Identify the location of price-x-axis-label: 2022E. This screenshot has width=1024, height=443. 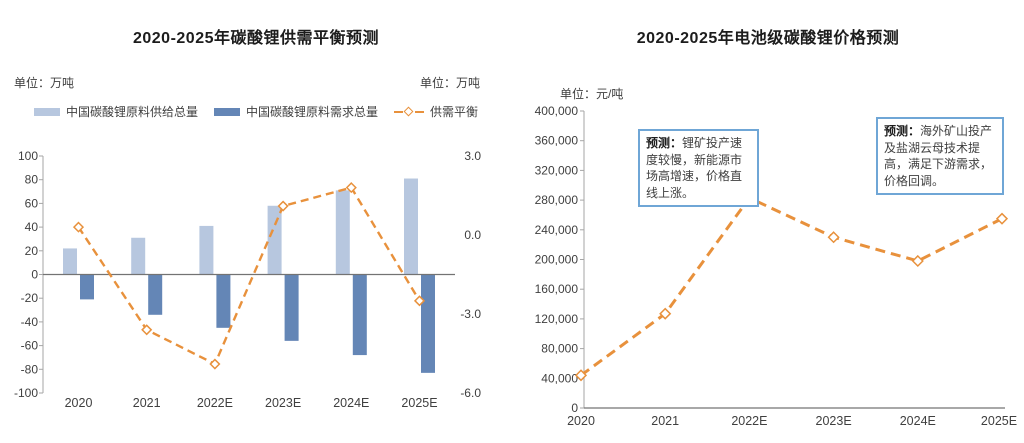
(749, 421).